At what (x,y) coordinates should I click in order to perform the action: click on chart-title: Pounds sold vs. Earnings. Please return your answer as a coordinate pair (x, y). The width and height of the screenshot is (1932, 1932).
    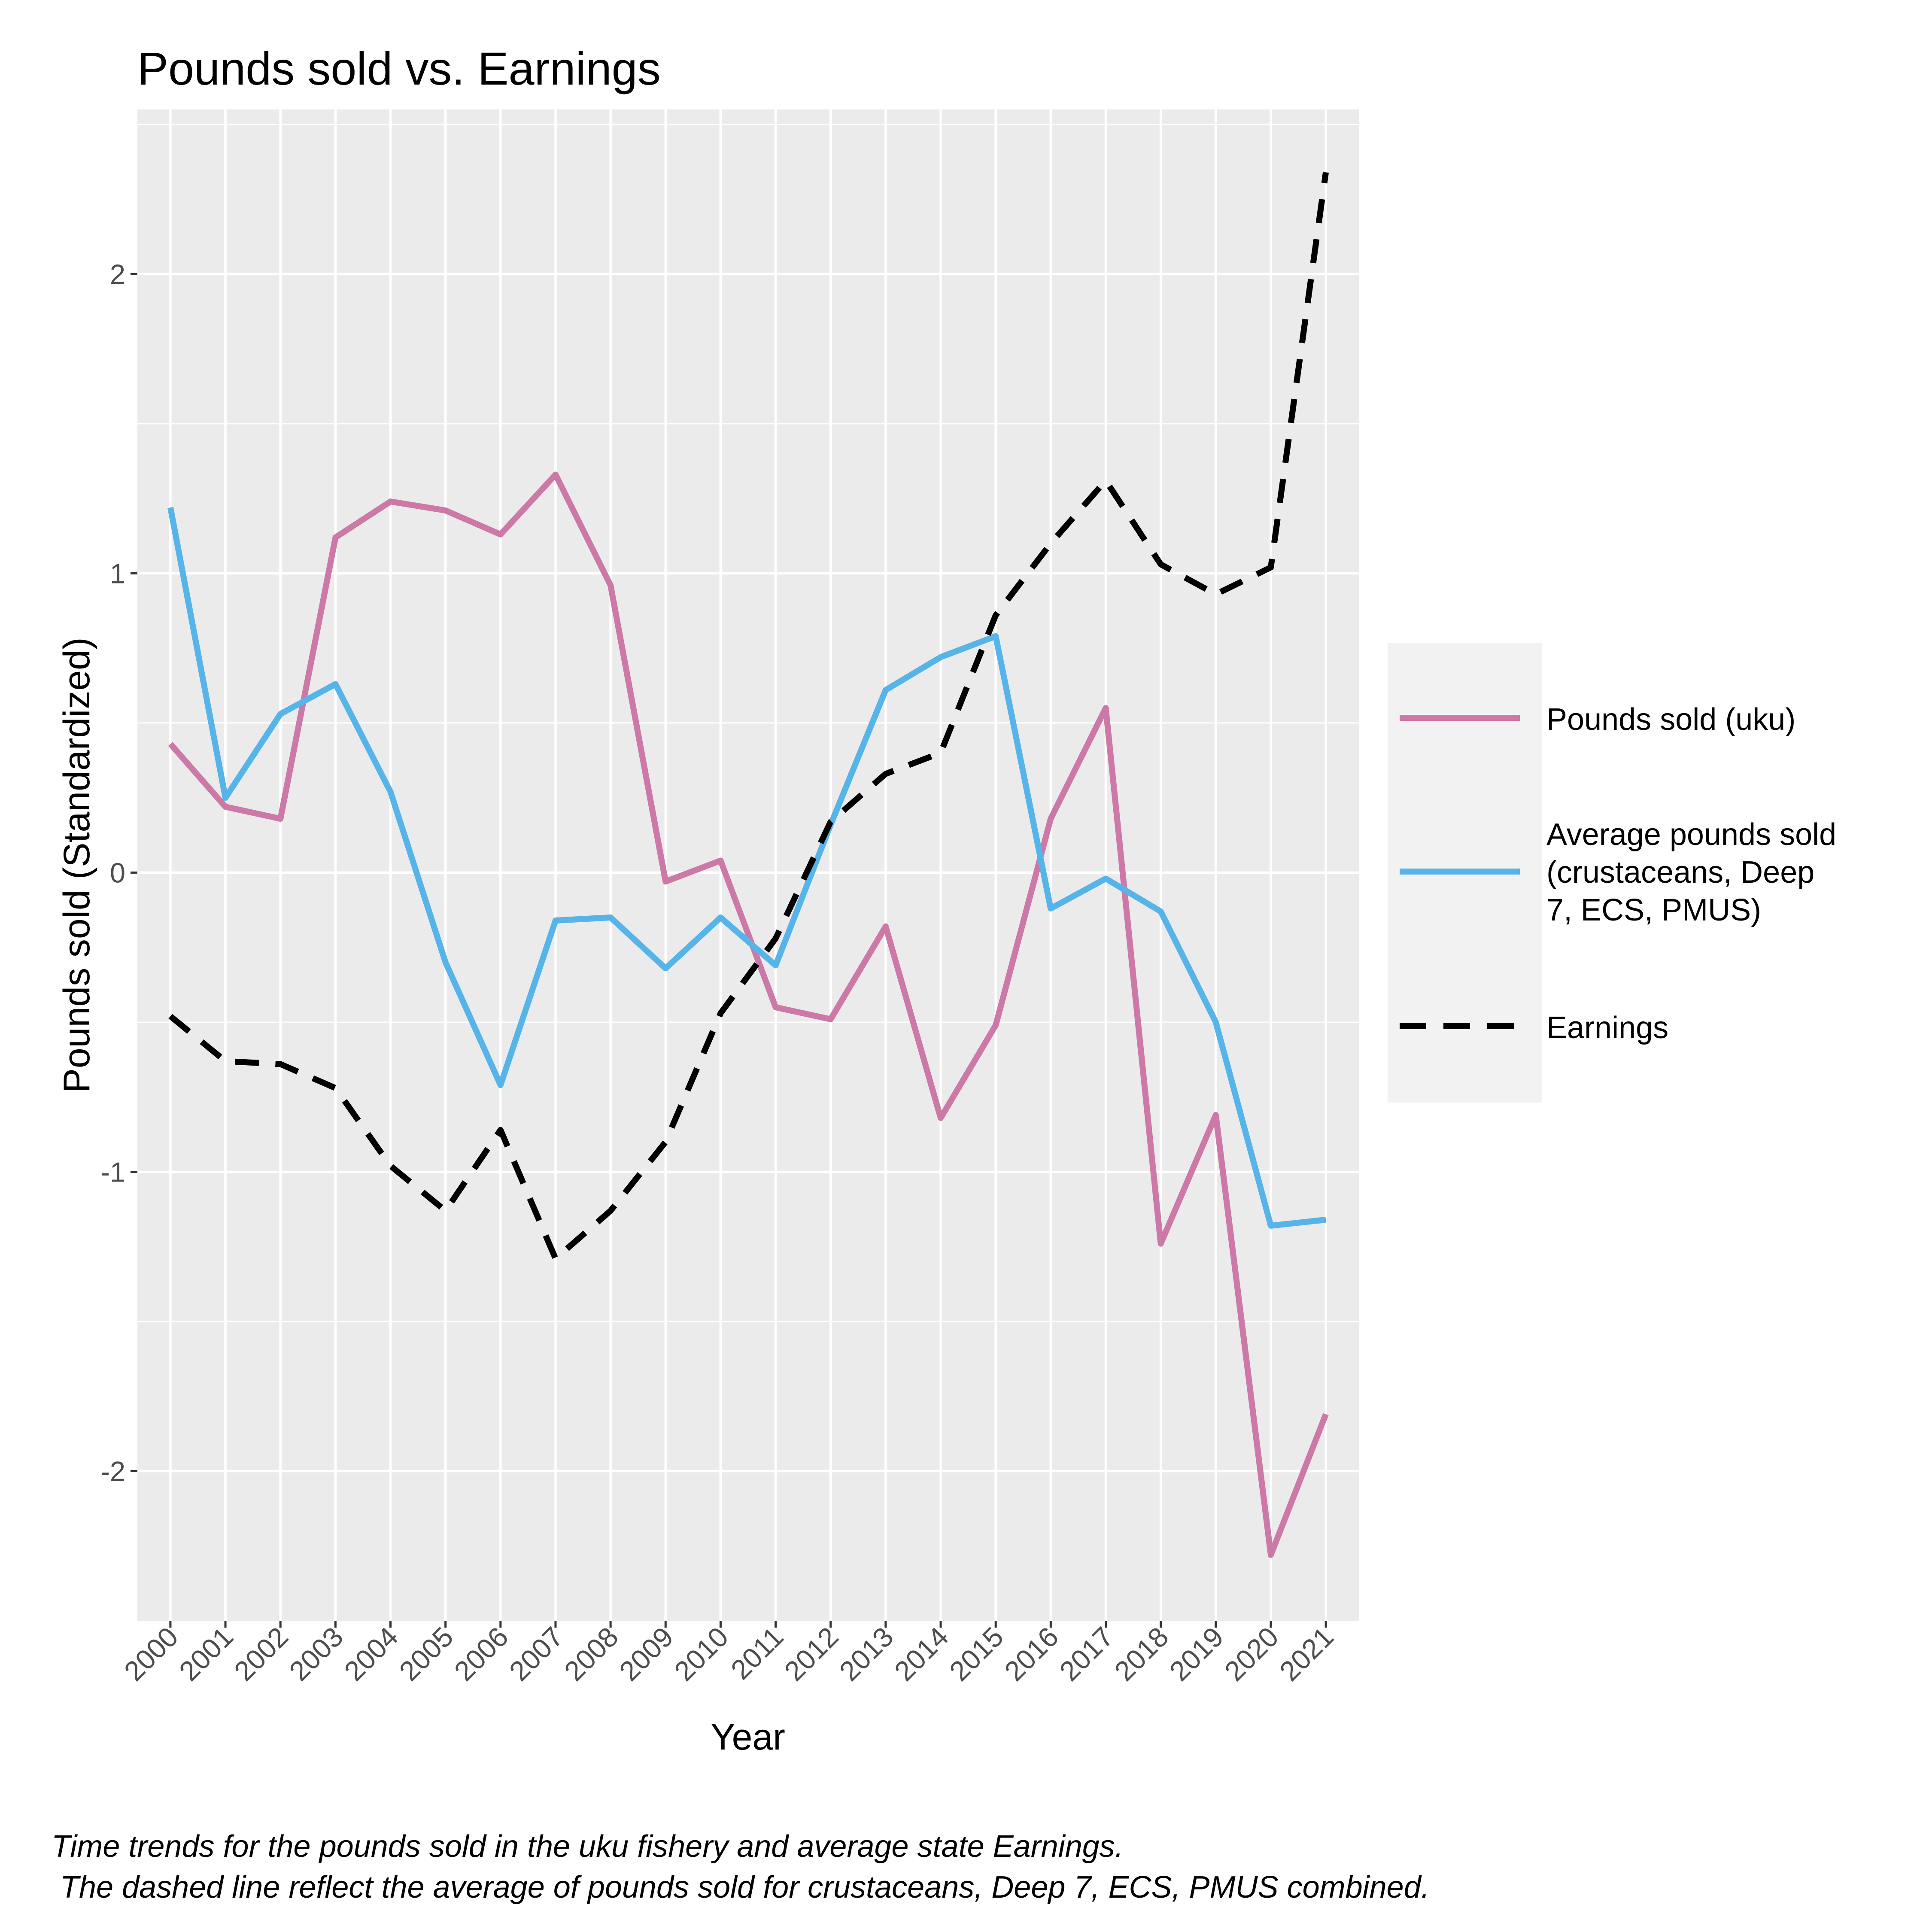
    Looking at the image, I should click on (399, 69).